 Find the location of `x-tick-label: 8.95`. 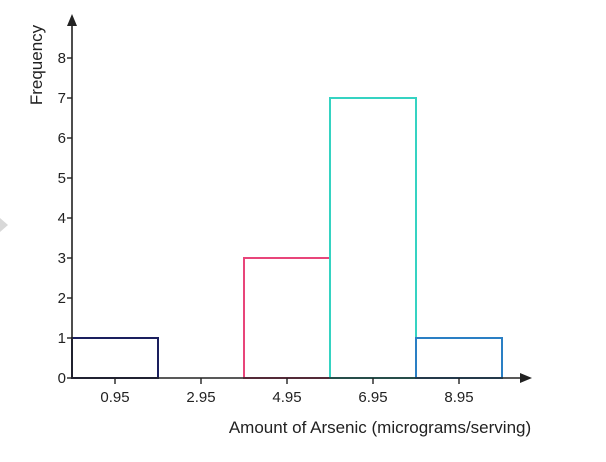

x-tick-label: 8.95 is located at coordinates (458, 397).